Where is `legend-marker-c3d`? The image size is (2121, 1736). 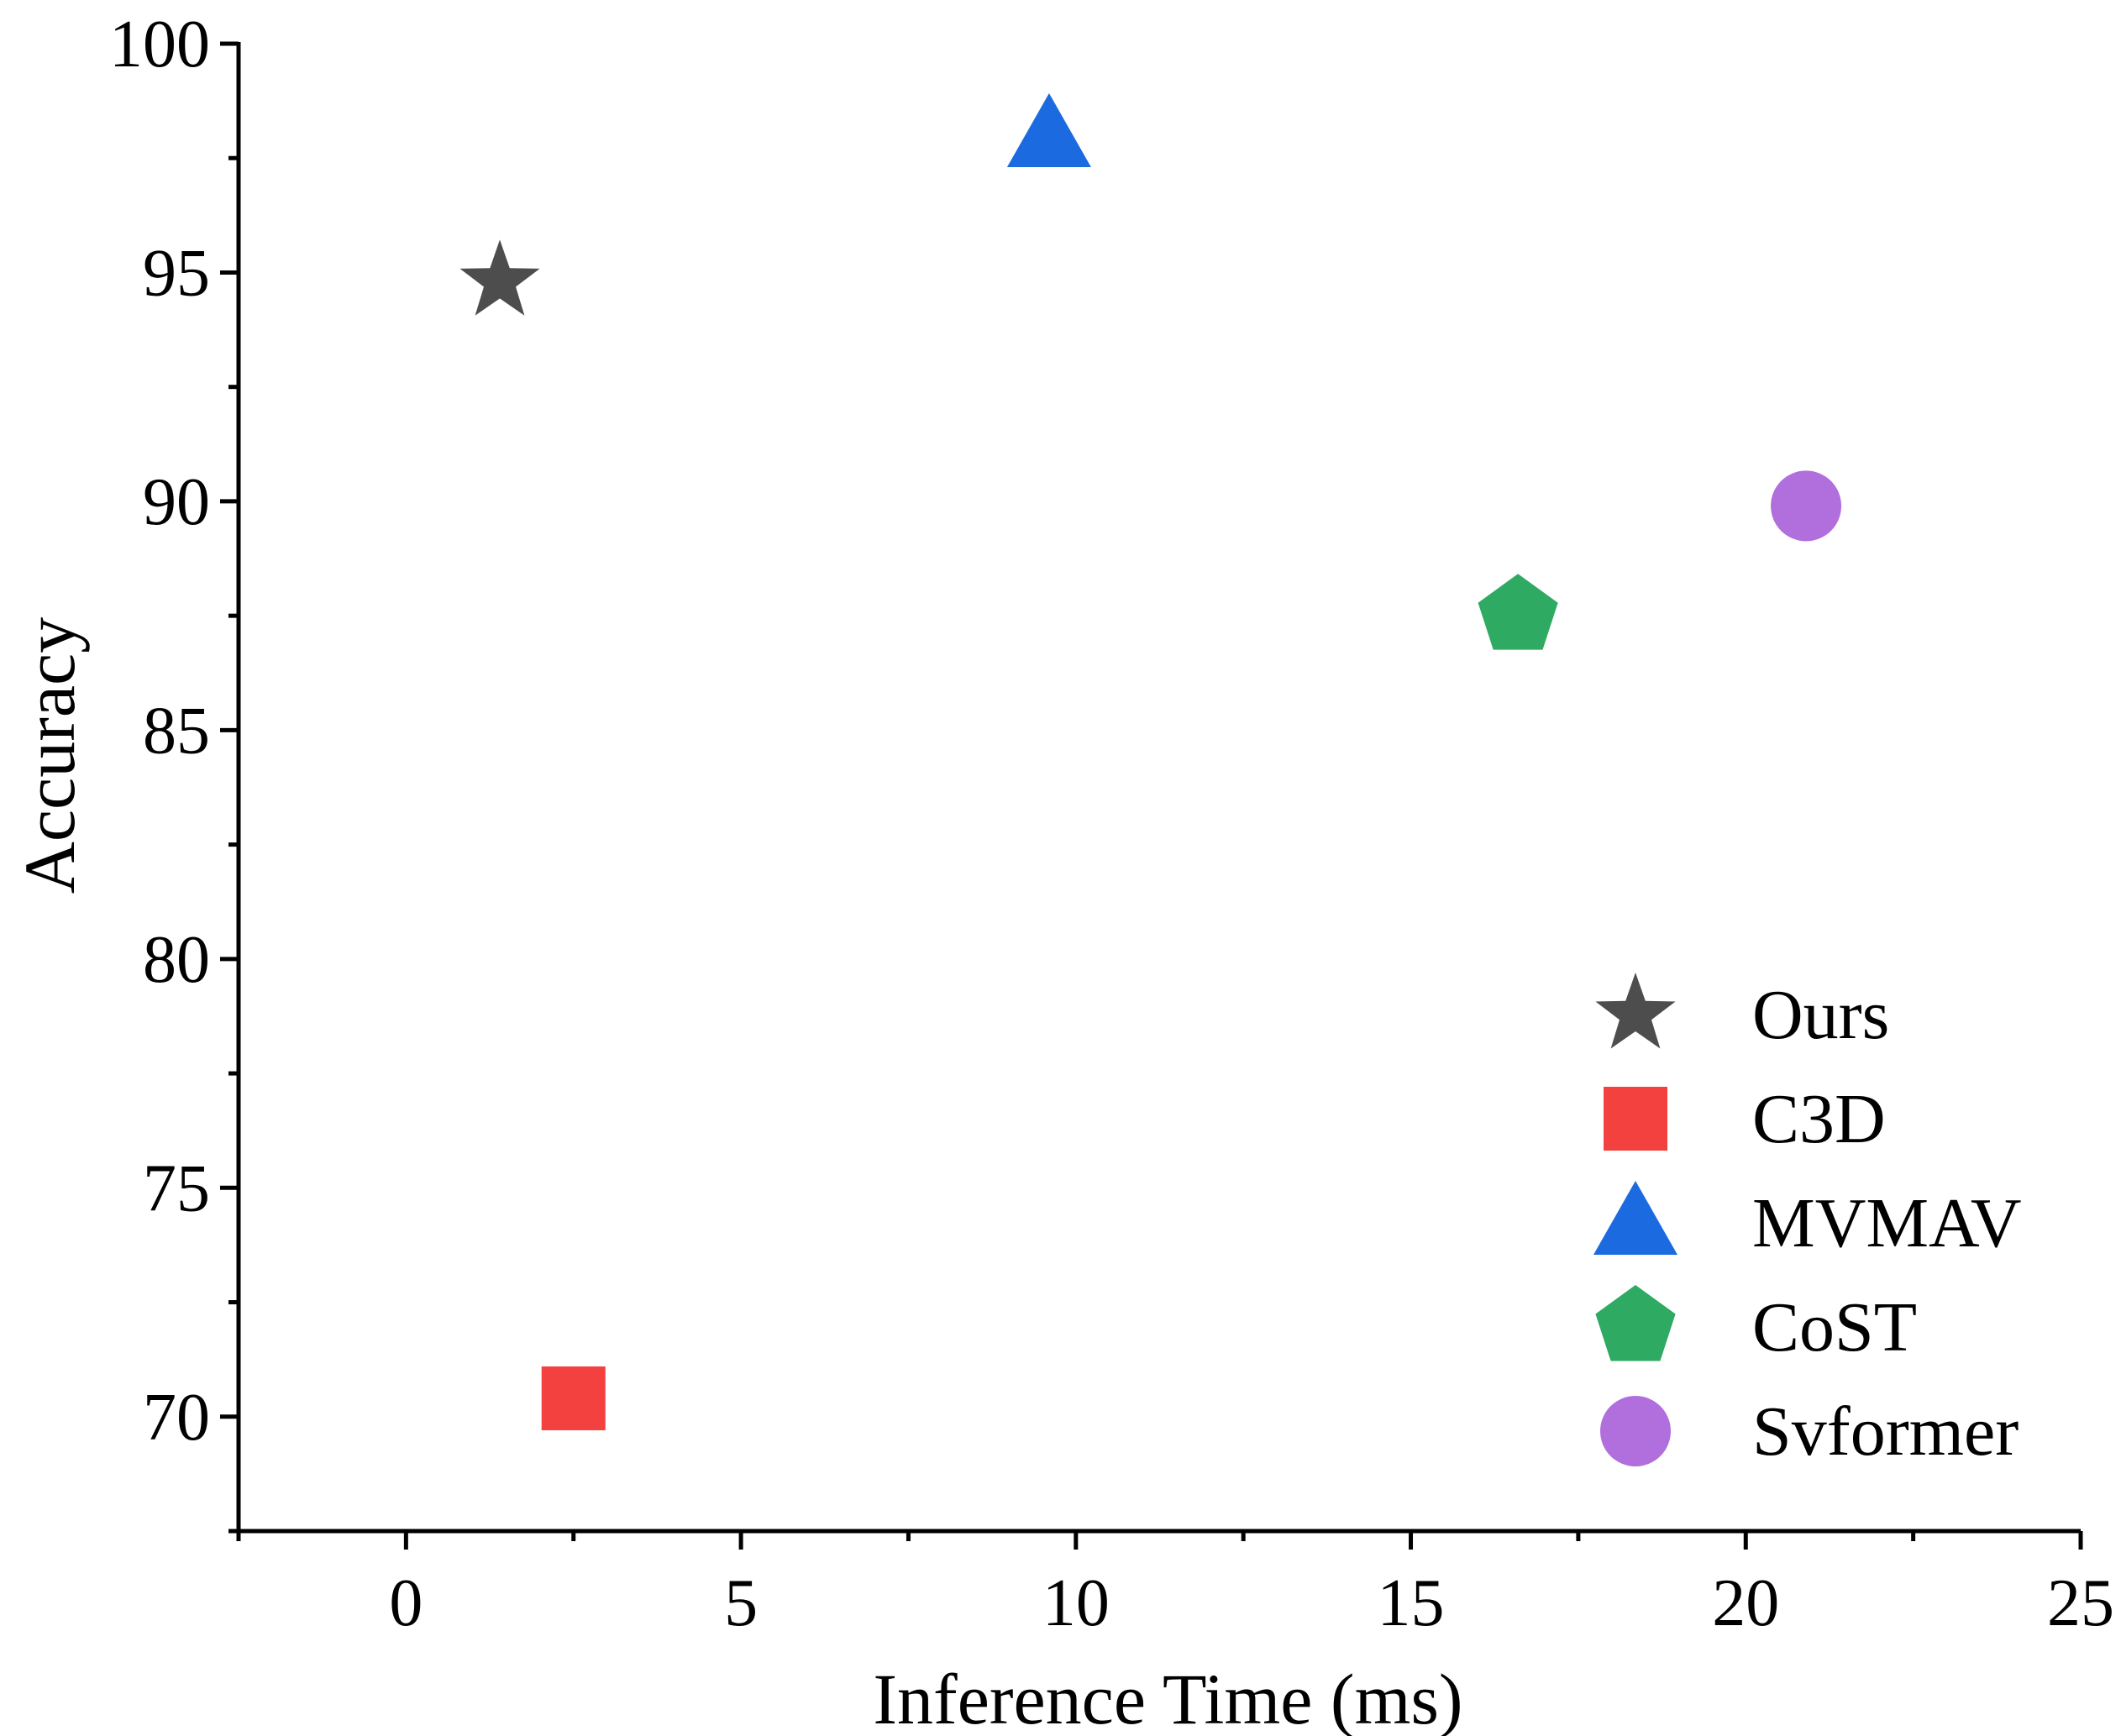 legend-marker-c3d is located at coordinates (1635, 1119).